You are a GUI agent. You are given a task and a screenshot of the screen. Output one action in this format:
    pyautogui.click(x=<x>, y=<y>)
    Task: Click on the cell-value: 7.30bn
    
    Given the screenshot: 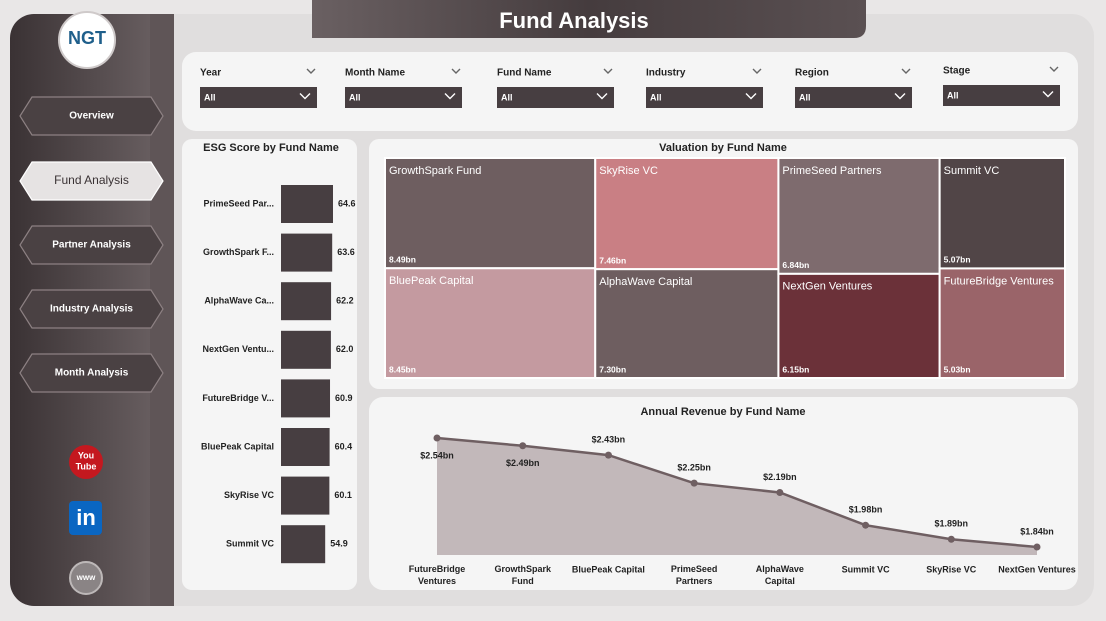 What is the action you would take?
    pyautogui.click(x=612, y=369)
    